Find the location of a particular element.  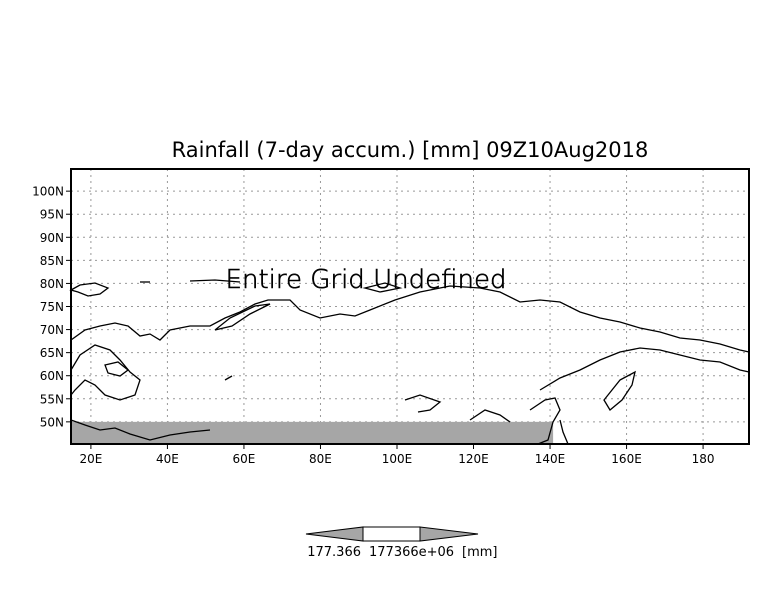

lat-tick-label: 70N is located at coordinates (52, 330).